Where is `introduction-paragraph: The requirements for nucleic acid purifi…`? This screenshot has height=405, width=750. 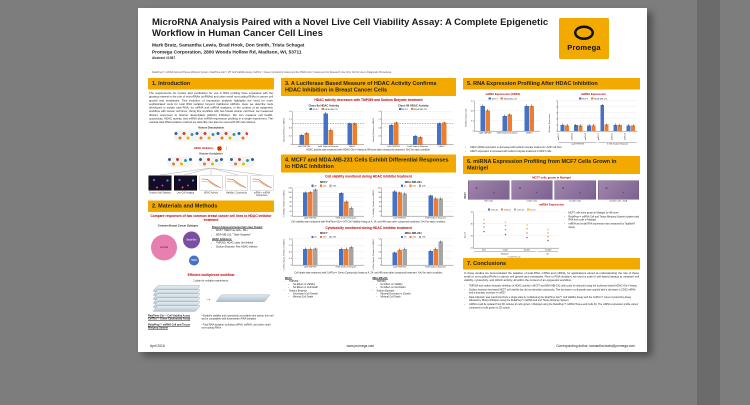
introduction-paragraph: The requirements for nucleic acid purifi… is located at coordinates (211, 108).